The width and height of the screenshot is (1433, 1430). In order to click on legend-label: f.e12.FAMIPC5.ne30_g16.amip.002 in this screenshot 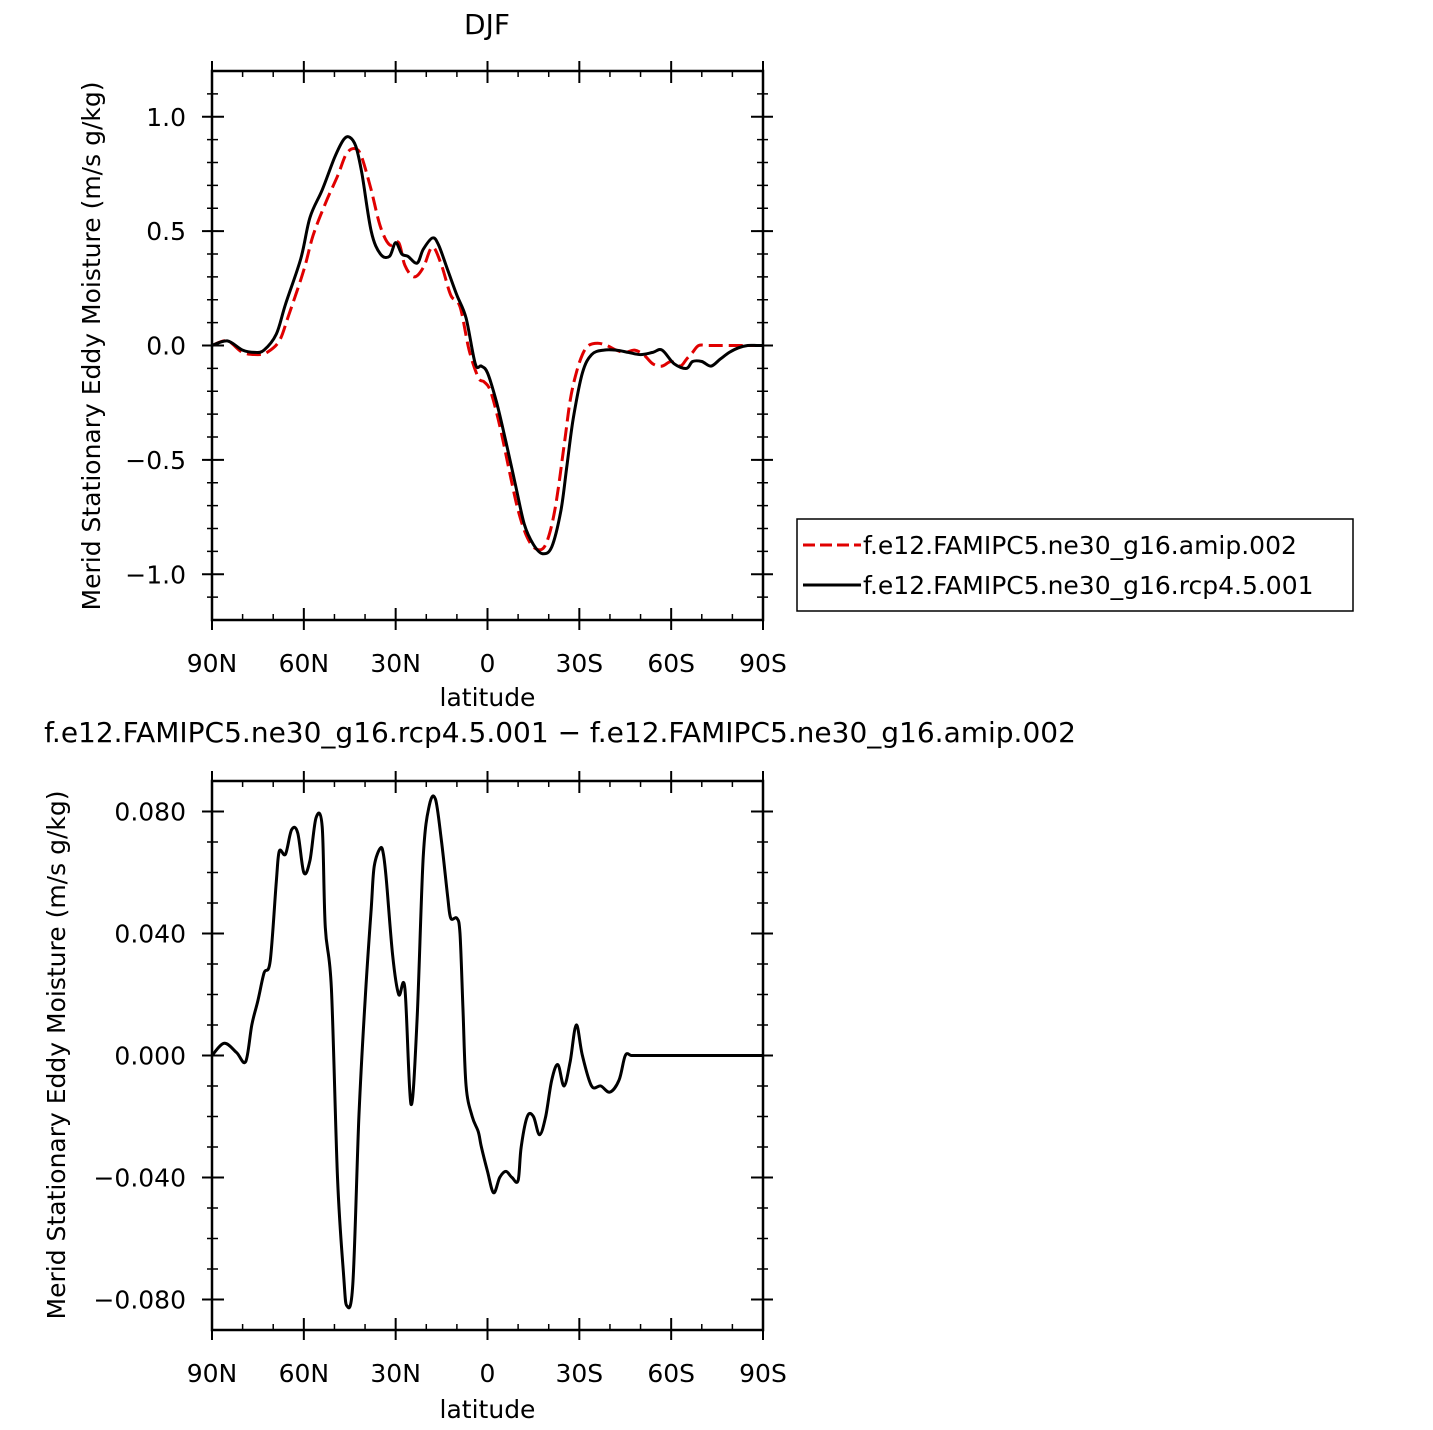, I will do `click(1080, 545)`.